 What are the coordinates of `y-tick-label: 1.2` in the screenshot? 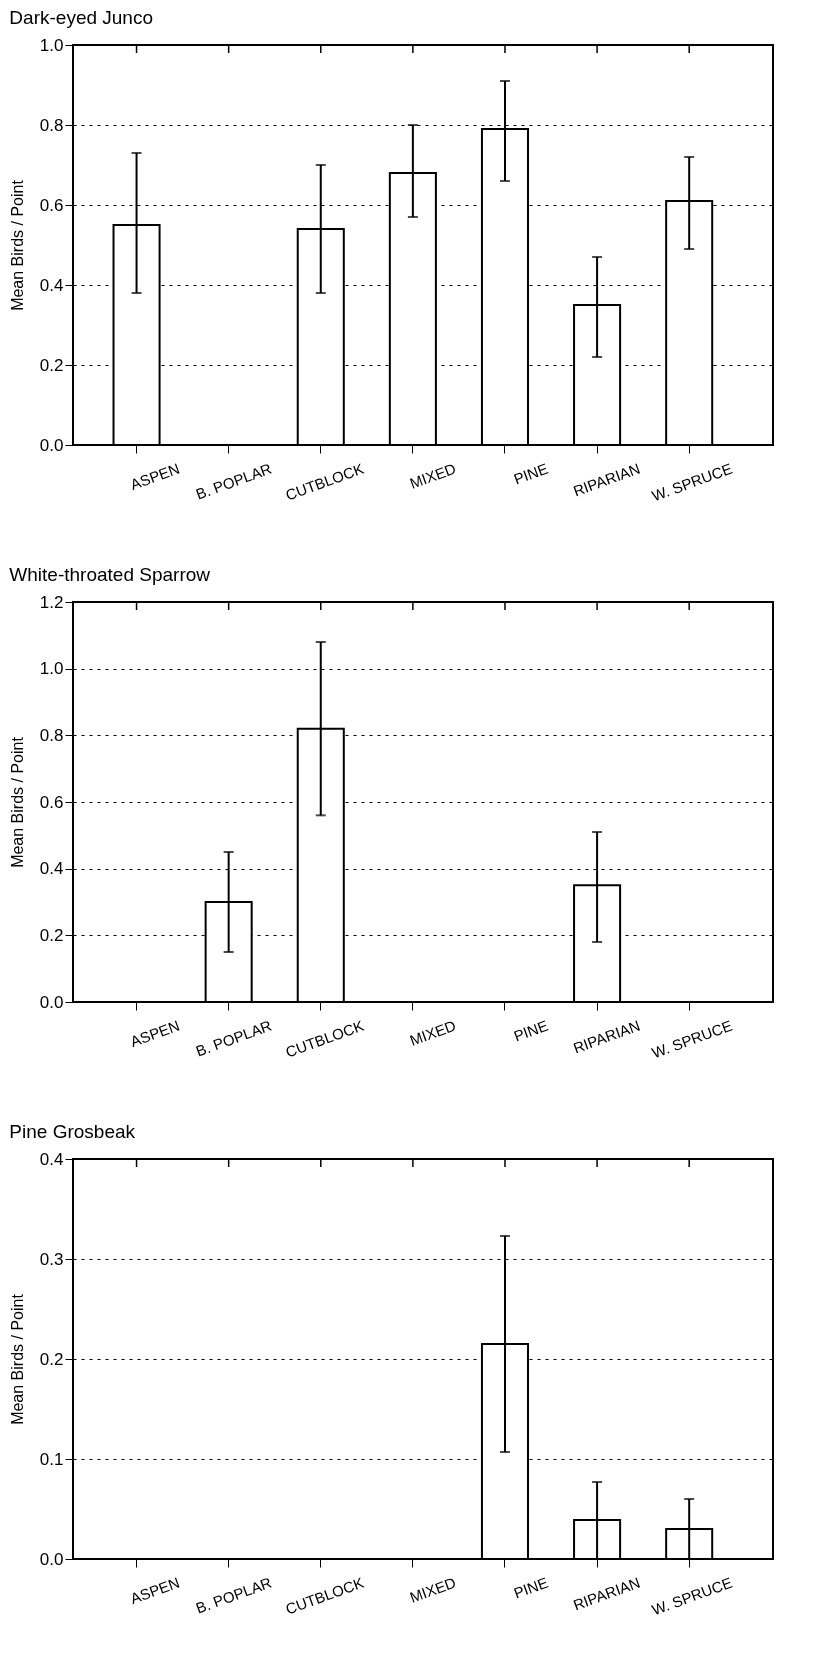 It's located at (51, 602).